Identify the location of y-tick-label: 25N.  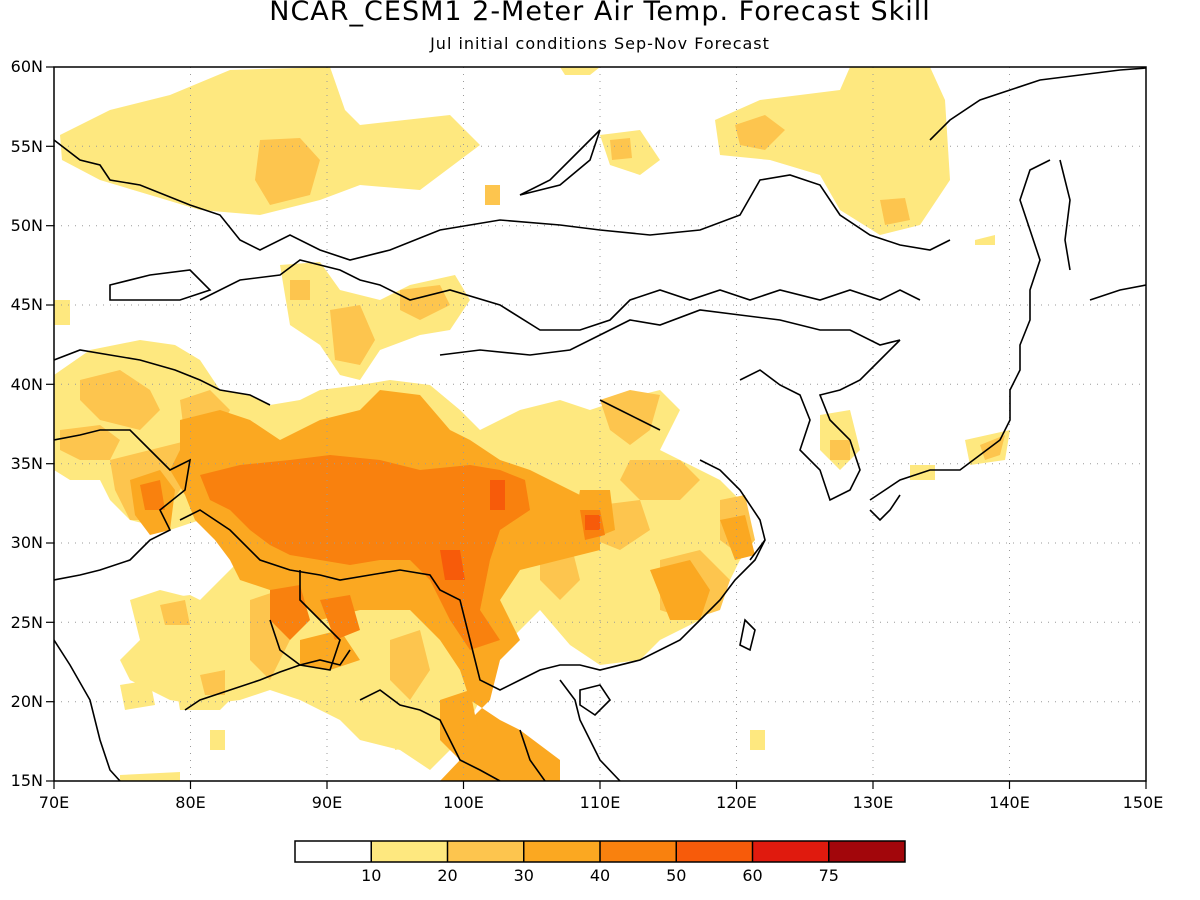
(27, 622).